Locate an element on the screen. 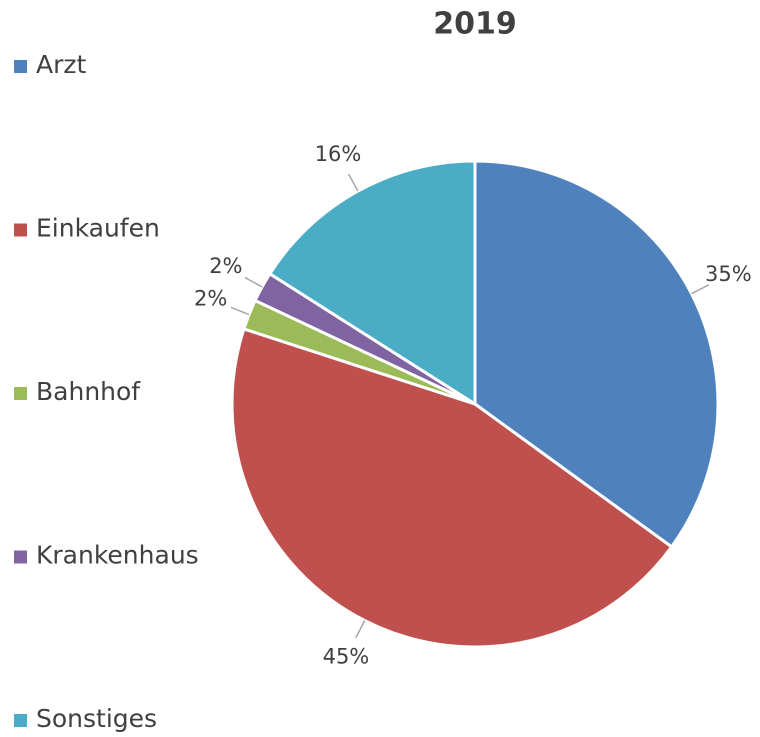  chart-title: 2019 is located at coordinates (475, 24).